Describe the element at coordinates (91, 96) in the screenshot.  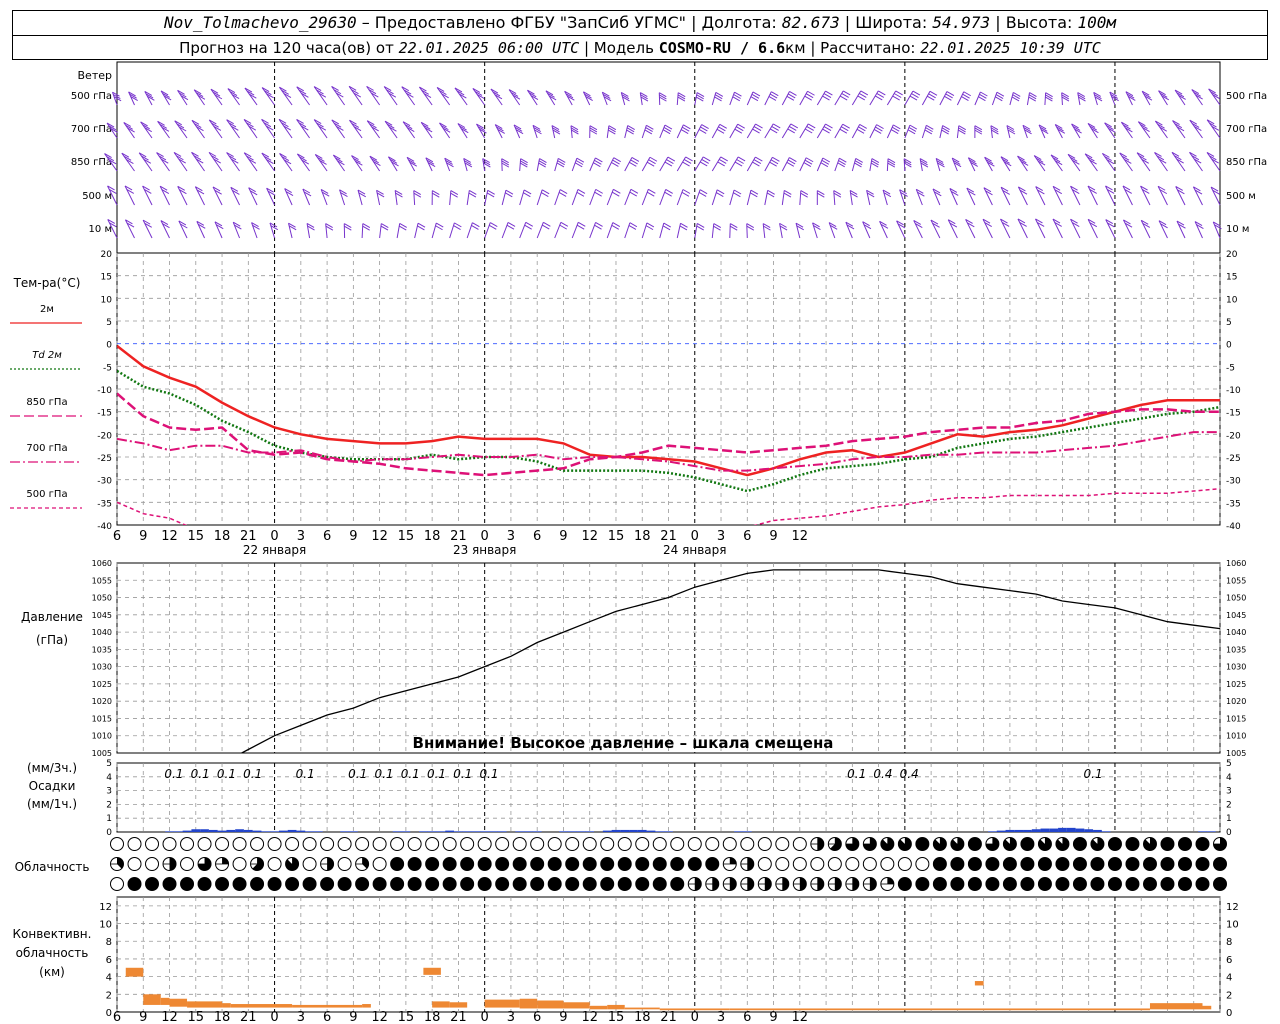
I see `wind-level-label: 500 гПа` at that location.